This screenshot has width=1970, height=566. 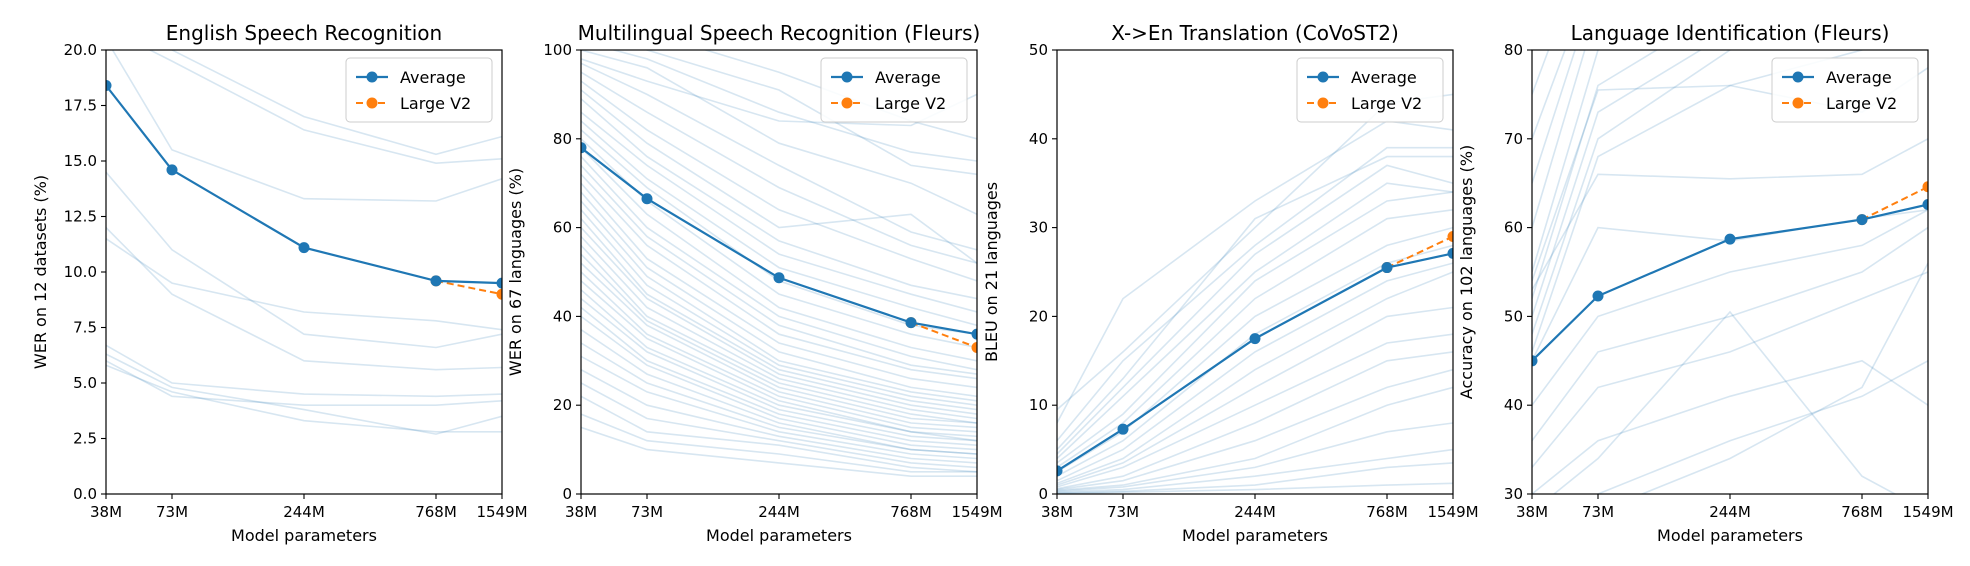 I want to click on y-tick-label: 17.5, so click(x=80, y=106).